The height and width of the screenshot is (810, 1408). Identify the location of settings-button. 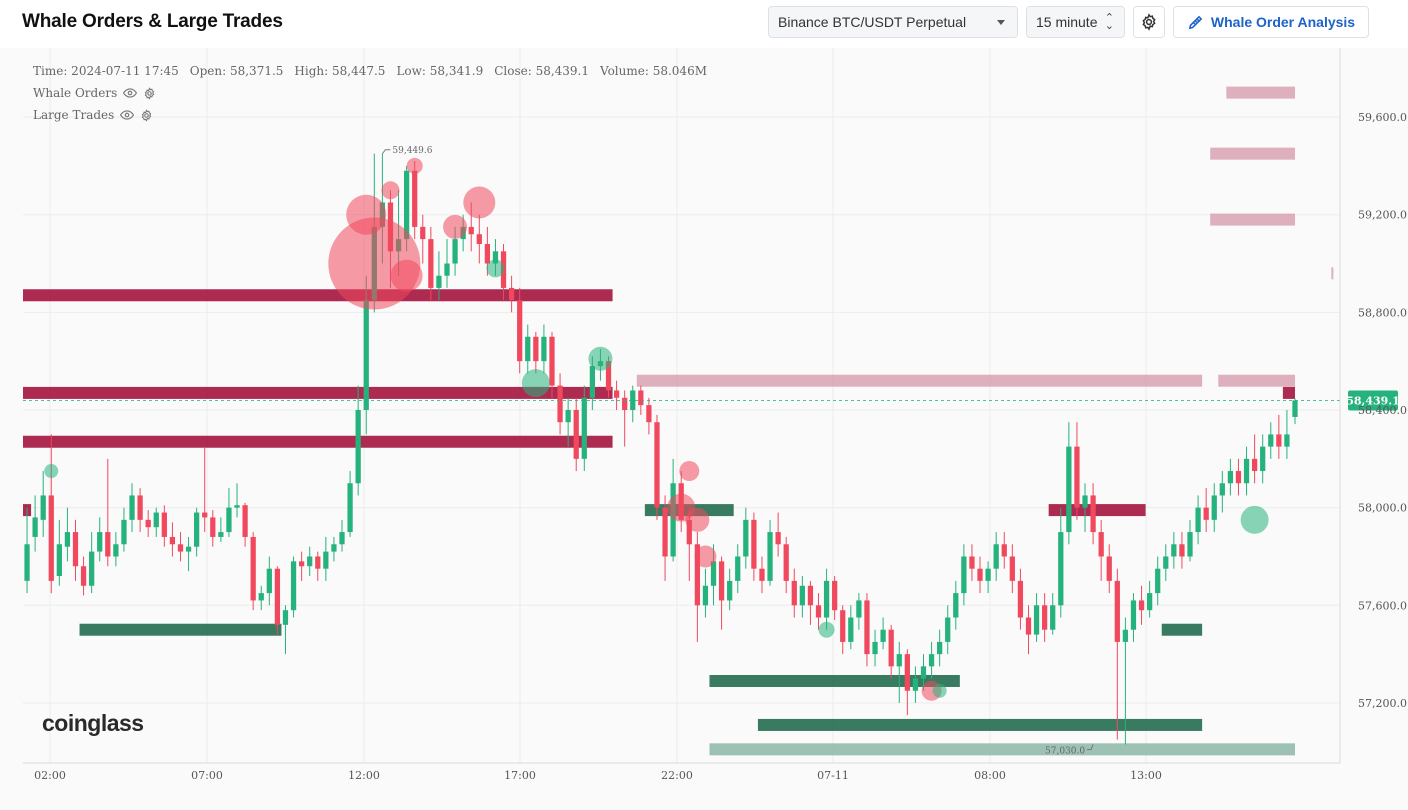
(1149, 22).